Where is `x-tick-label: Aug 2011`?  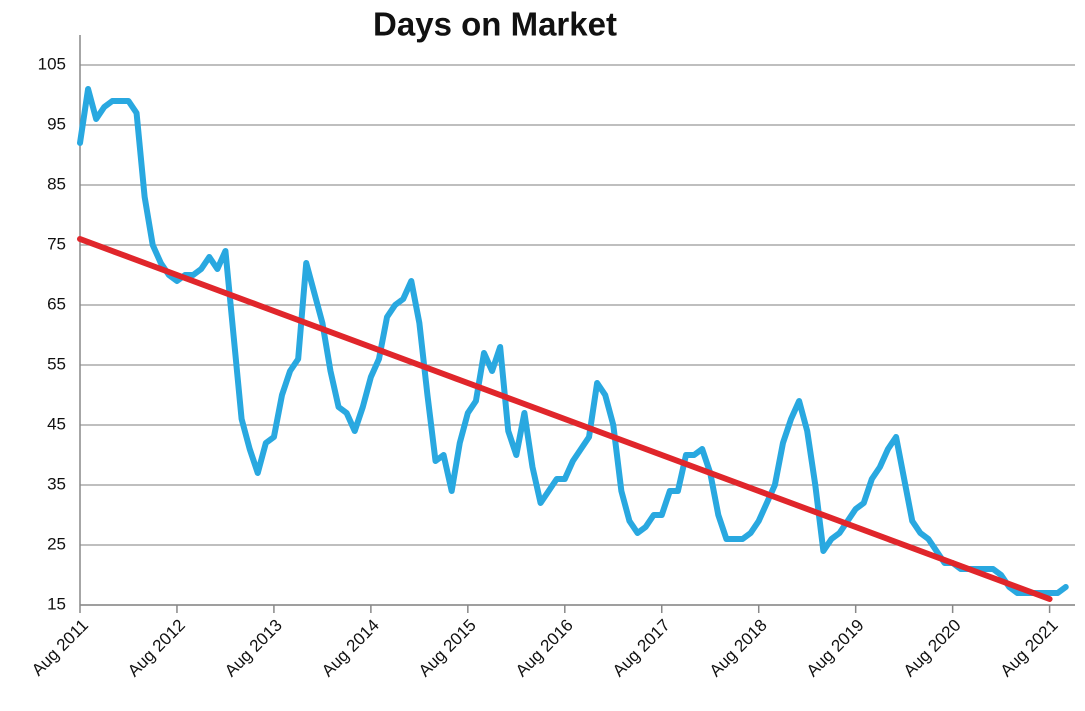 x-tick-label: Aug 2011 is located at coordinates (60, 648).